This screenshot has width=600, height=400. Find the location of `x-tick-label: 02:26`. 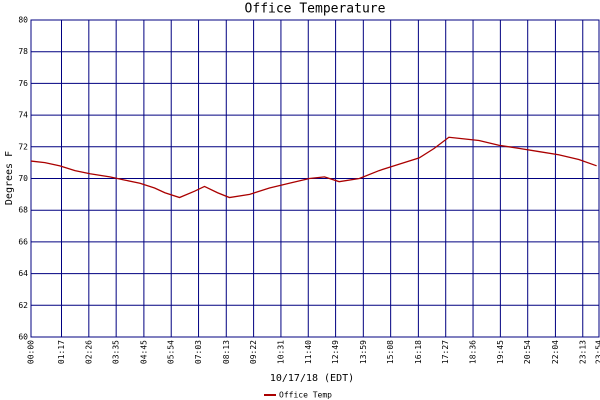

x-tick-label: 02:26 is located at coordinates (88, 352).